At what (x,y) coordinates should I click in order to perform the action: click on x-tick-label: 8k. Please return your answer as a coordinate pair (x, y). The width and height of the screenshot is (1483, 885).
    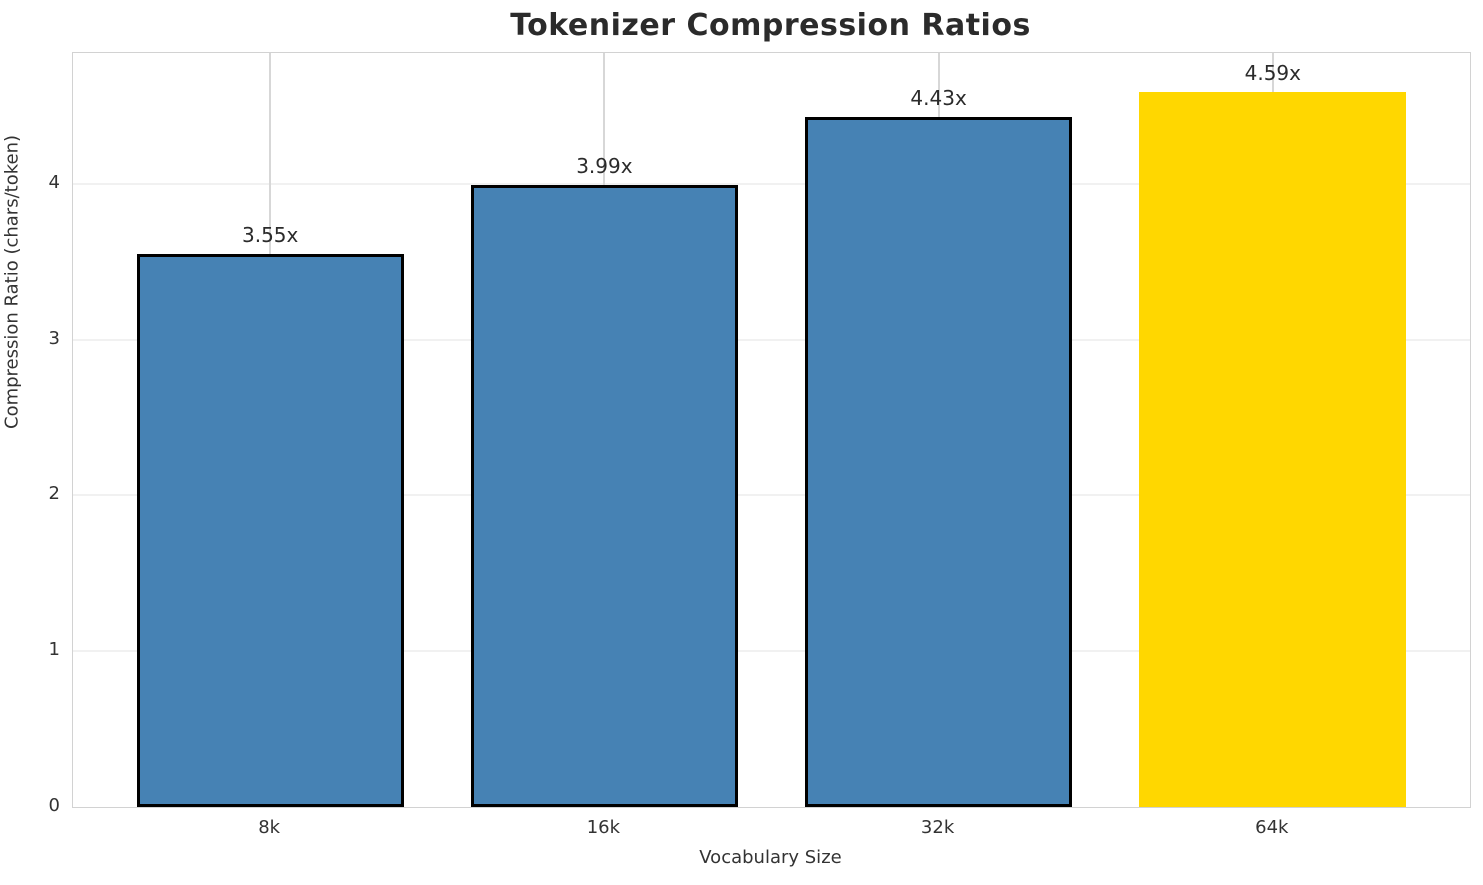
    Looking at the image, I should click on (269, 827).